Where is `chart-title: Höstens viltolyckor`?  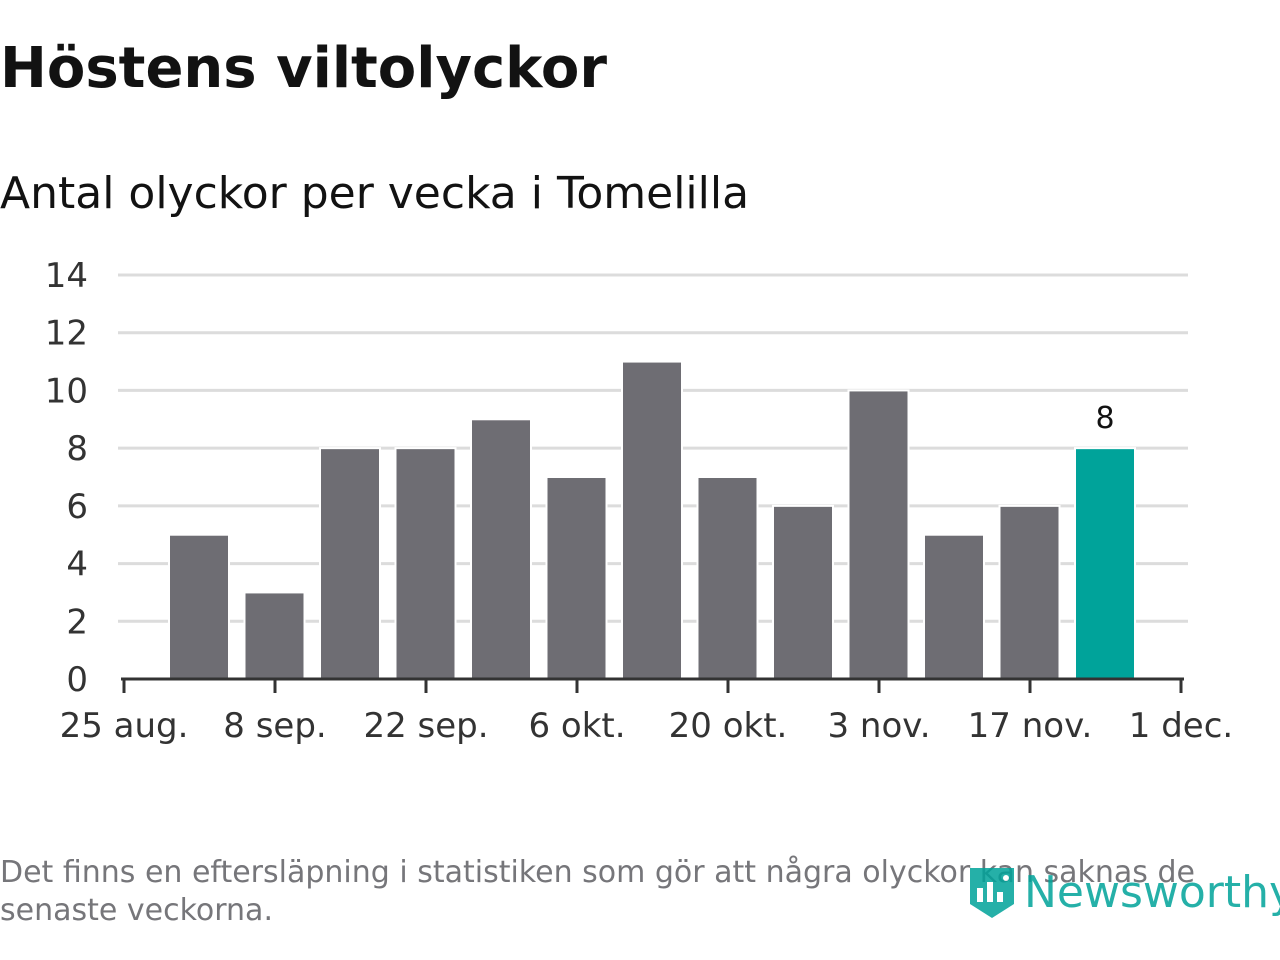 chart-title: Höstens viltolyckor is located at coordinates (303, 68).